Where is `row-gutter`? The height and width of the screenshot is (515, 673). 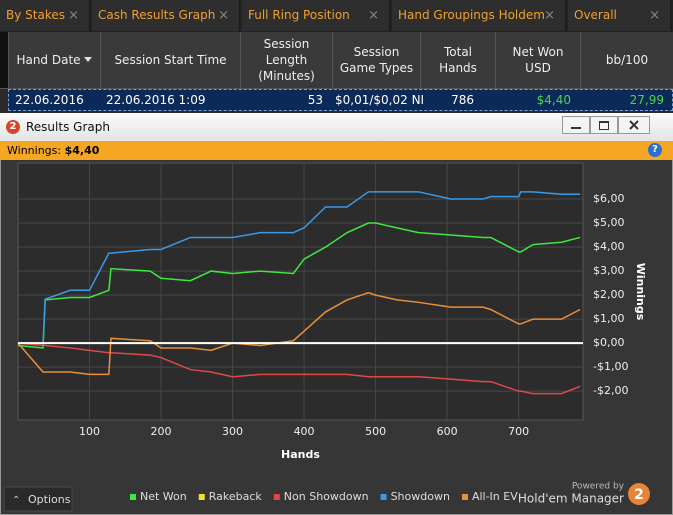 row-gutter is located at coordinates (4, 60).